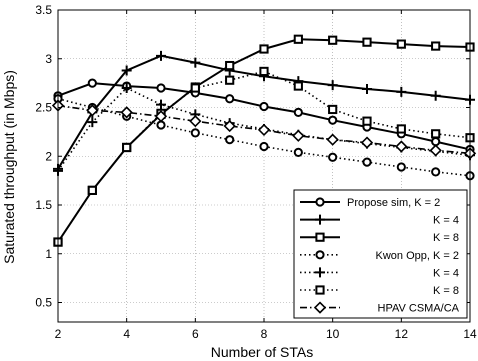  Describe the element at coordinates (43, 303) in the screenshot. I see `y-tick-label: 0.5` at that location.